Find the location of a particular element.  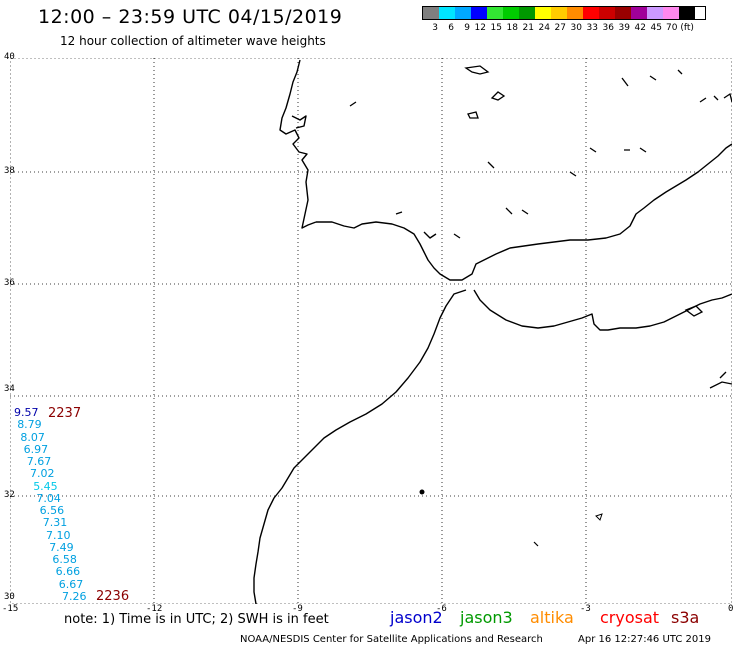

legend-jason2: jason2 is located at coordinates (416, 617).